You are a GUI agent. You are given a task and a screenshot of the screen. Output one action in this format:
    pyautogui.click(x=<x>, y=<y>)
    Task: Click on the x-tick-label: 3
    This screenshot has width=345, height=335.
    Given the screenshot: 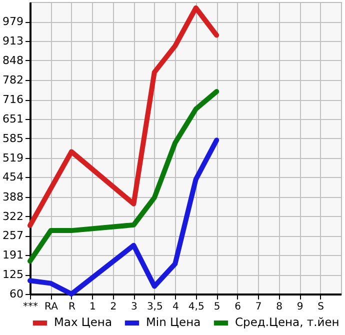 What is the action you would take?
    pyautogui.click(x=134, y=307)
    